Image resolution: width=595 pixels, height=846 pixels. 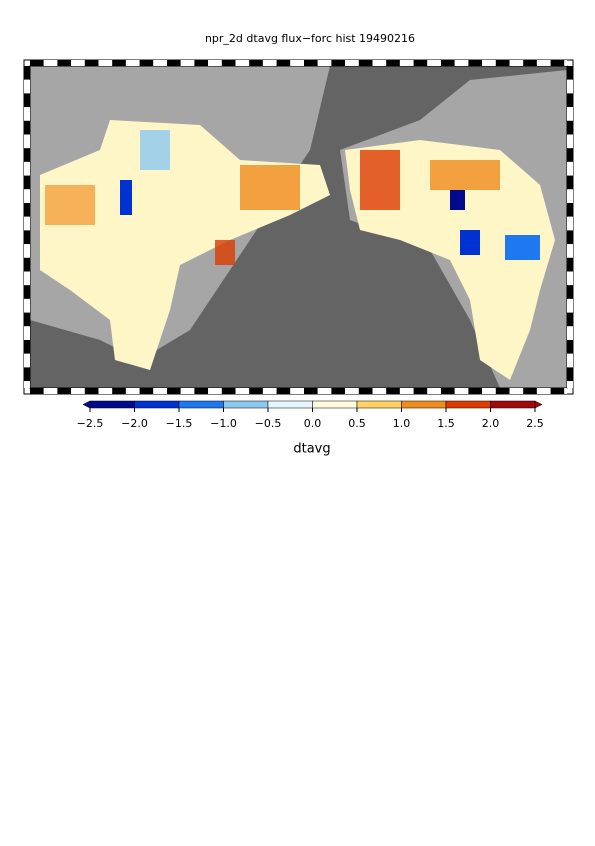 I want to click on colorbar-tick-label: −0.5, so click(x=268, y=423).